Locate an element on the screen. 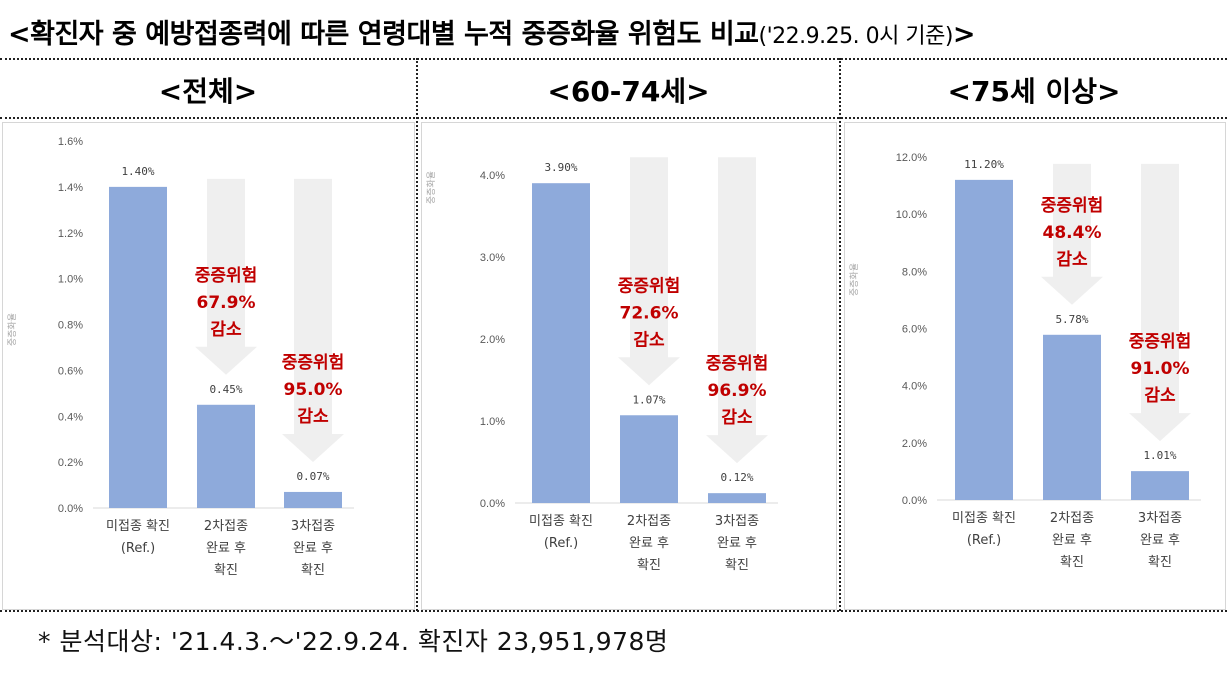 The height and width of the screenshot is (679, 1227). x-tick-label: 3차접종 완료 후 확진 is located at coordinates (1160, 540).